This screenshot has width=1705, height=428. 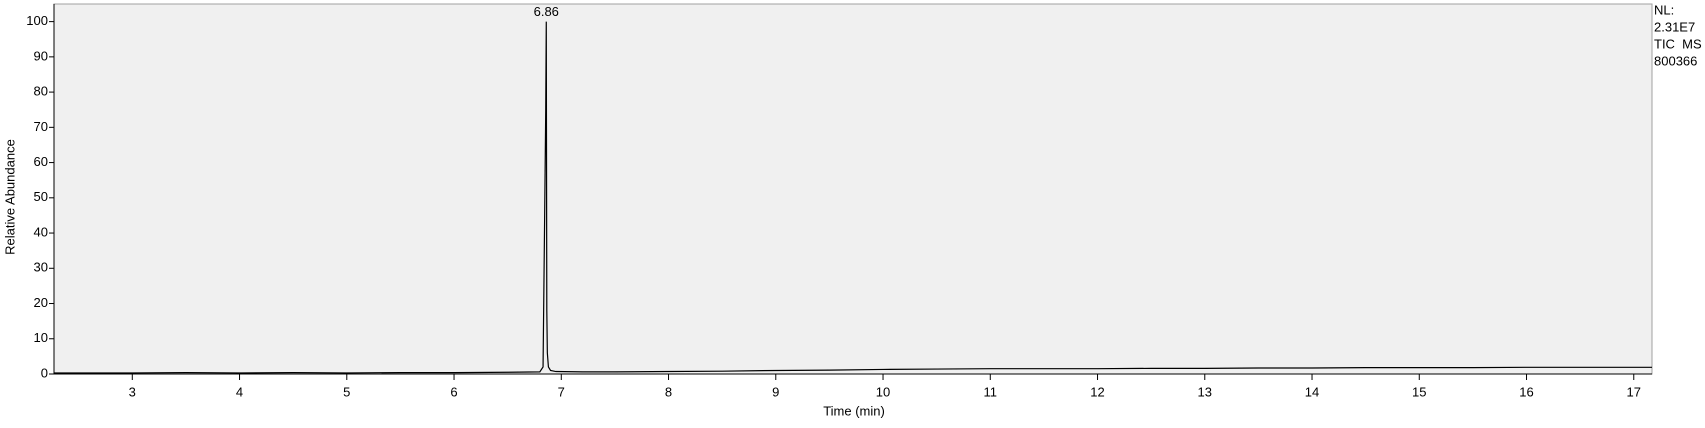 What do you see at coordinates (775, 391) in the screenshot?
I see `x-tick-label: 9` at bounding box center [775, 391].